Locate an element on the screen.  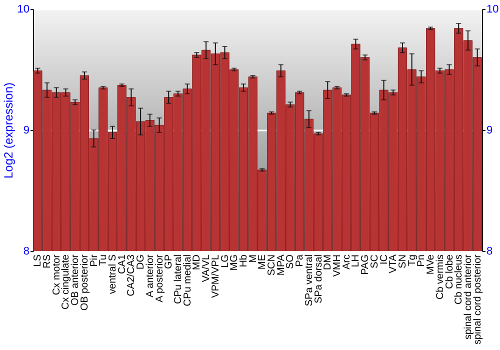
x-tick-label: MVe is located at coordinates (431, 264).